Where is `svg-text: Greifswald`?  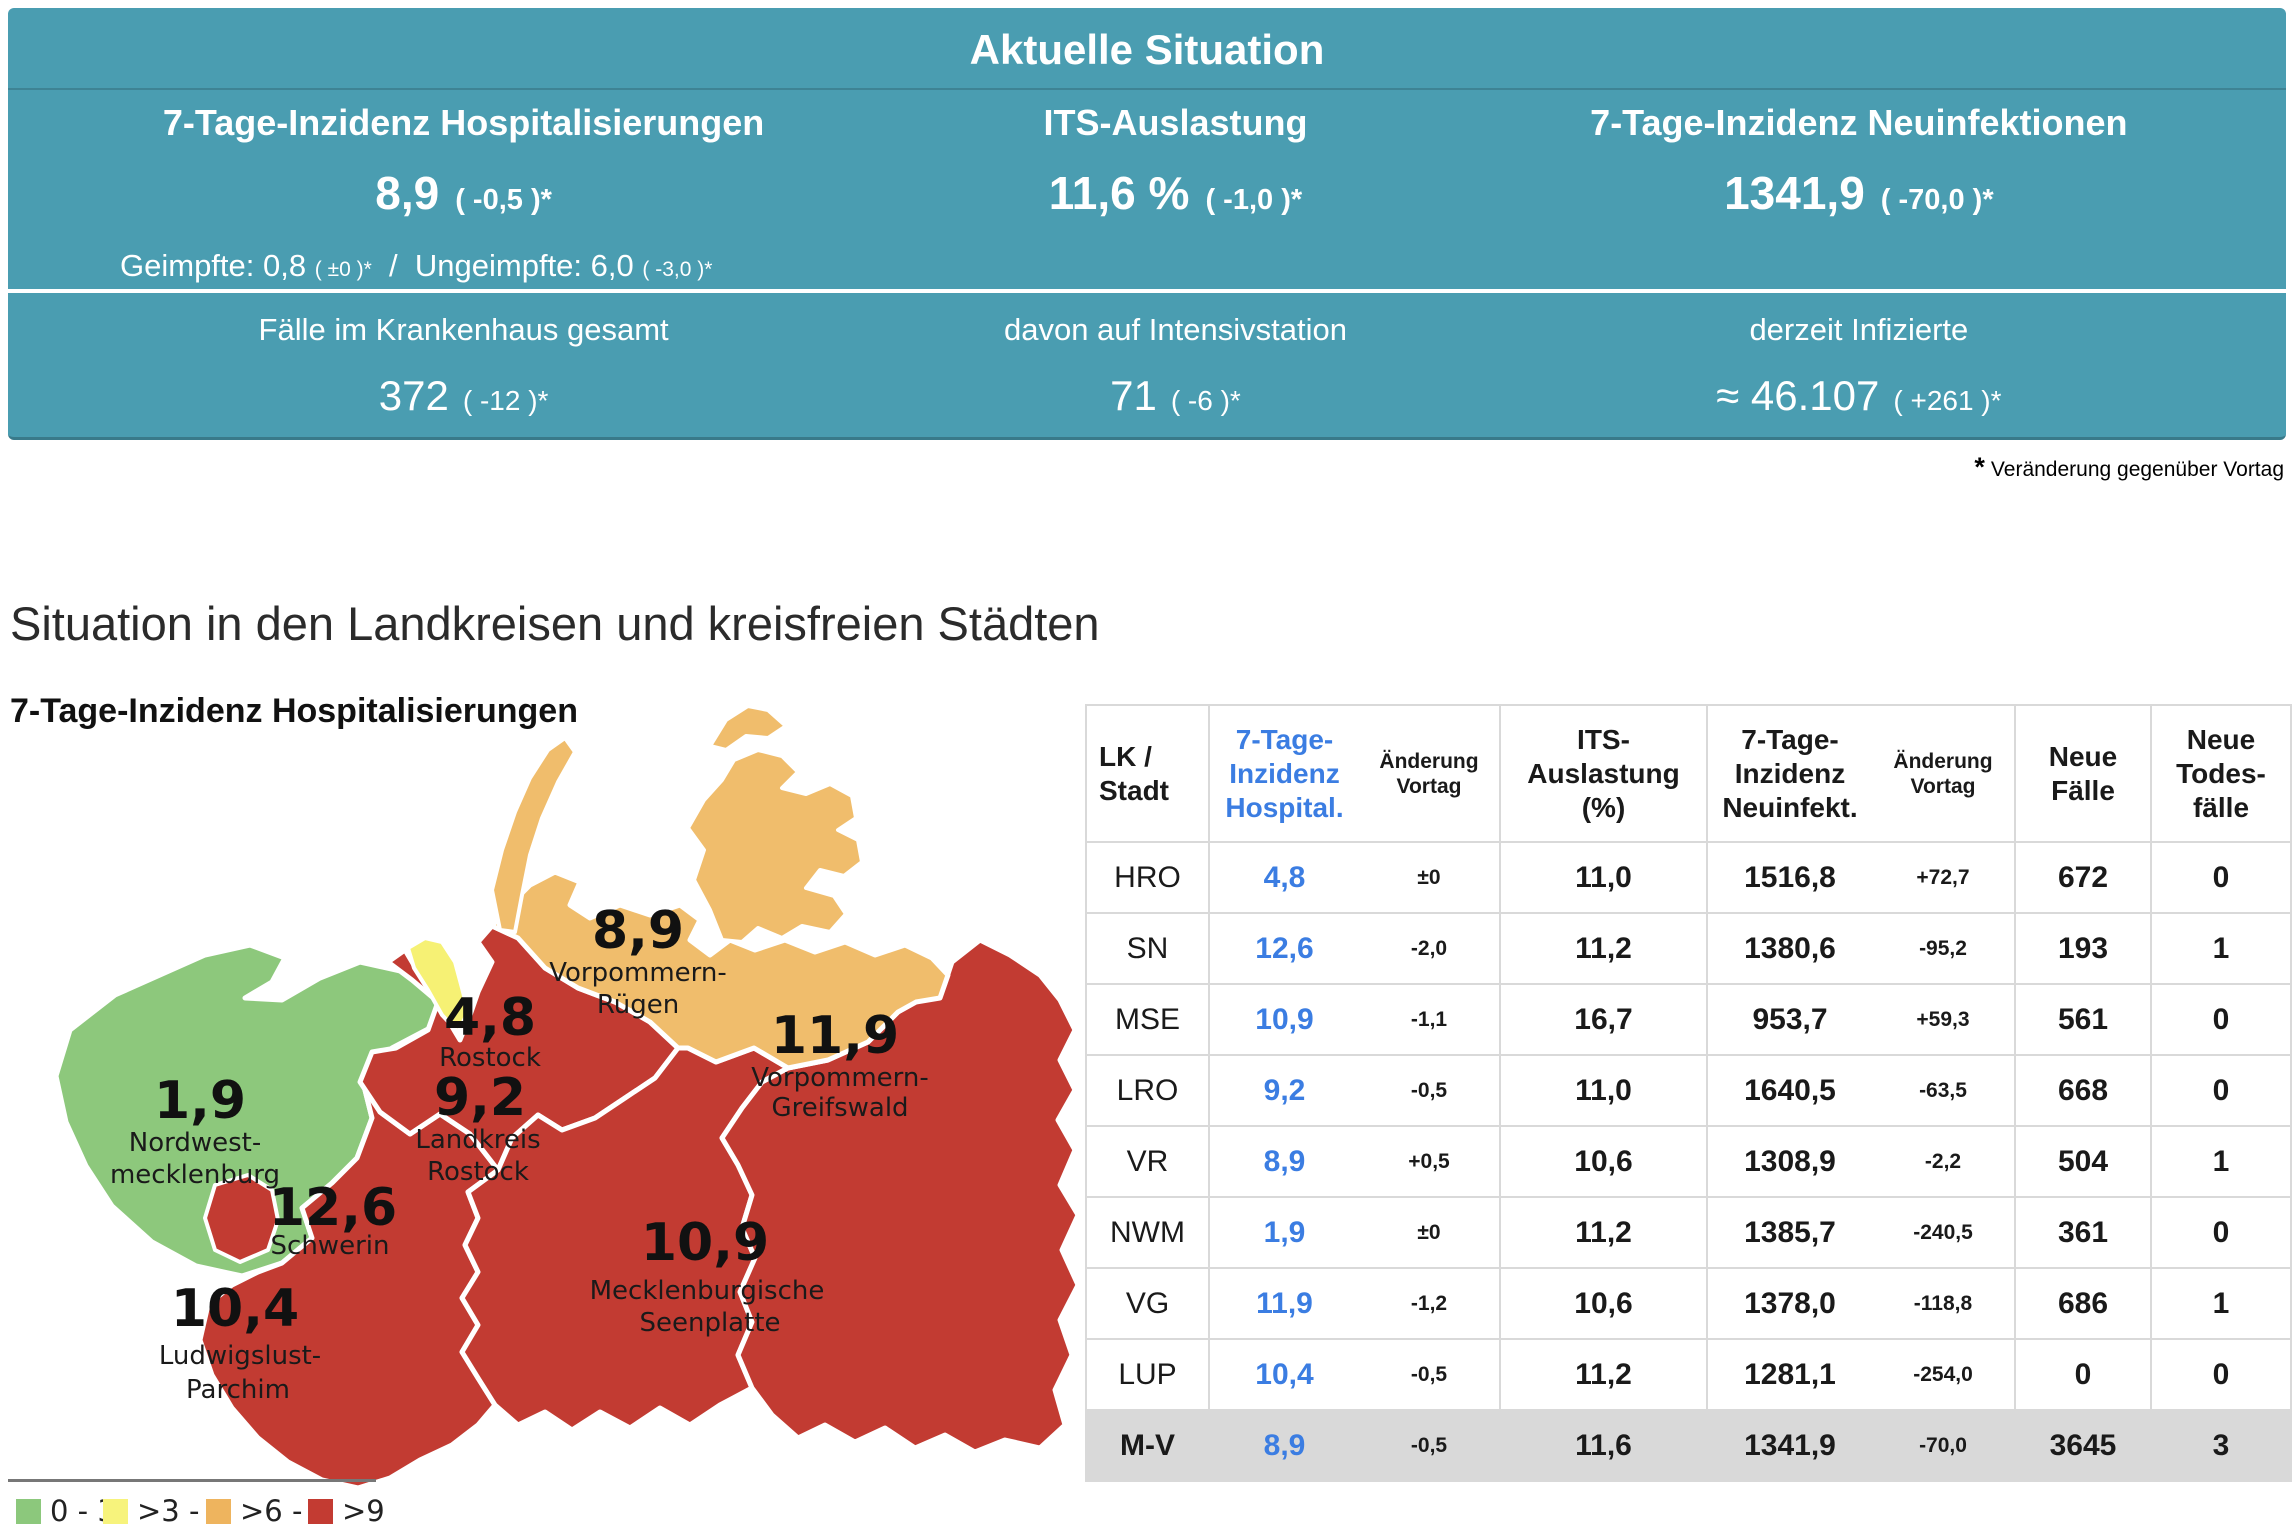
svg-text: Greifswald is located at coordinates (839, 1108).